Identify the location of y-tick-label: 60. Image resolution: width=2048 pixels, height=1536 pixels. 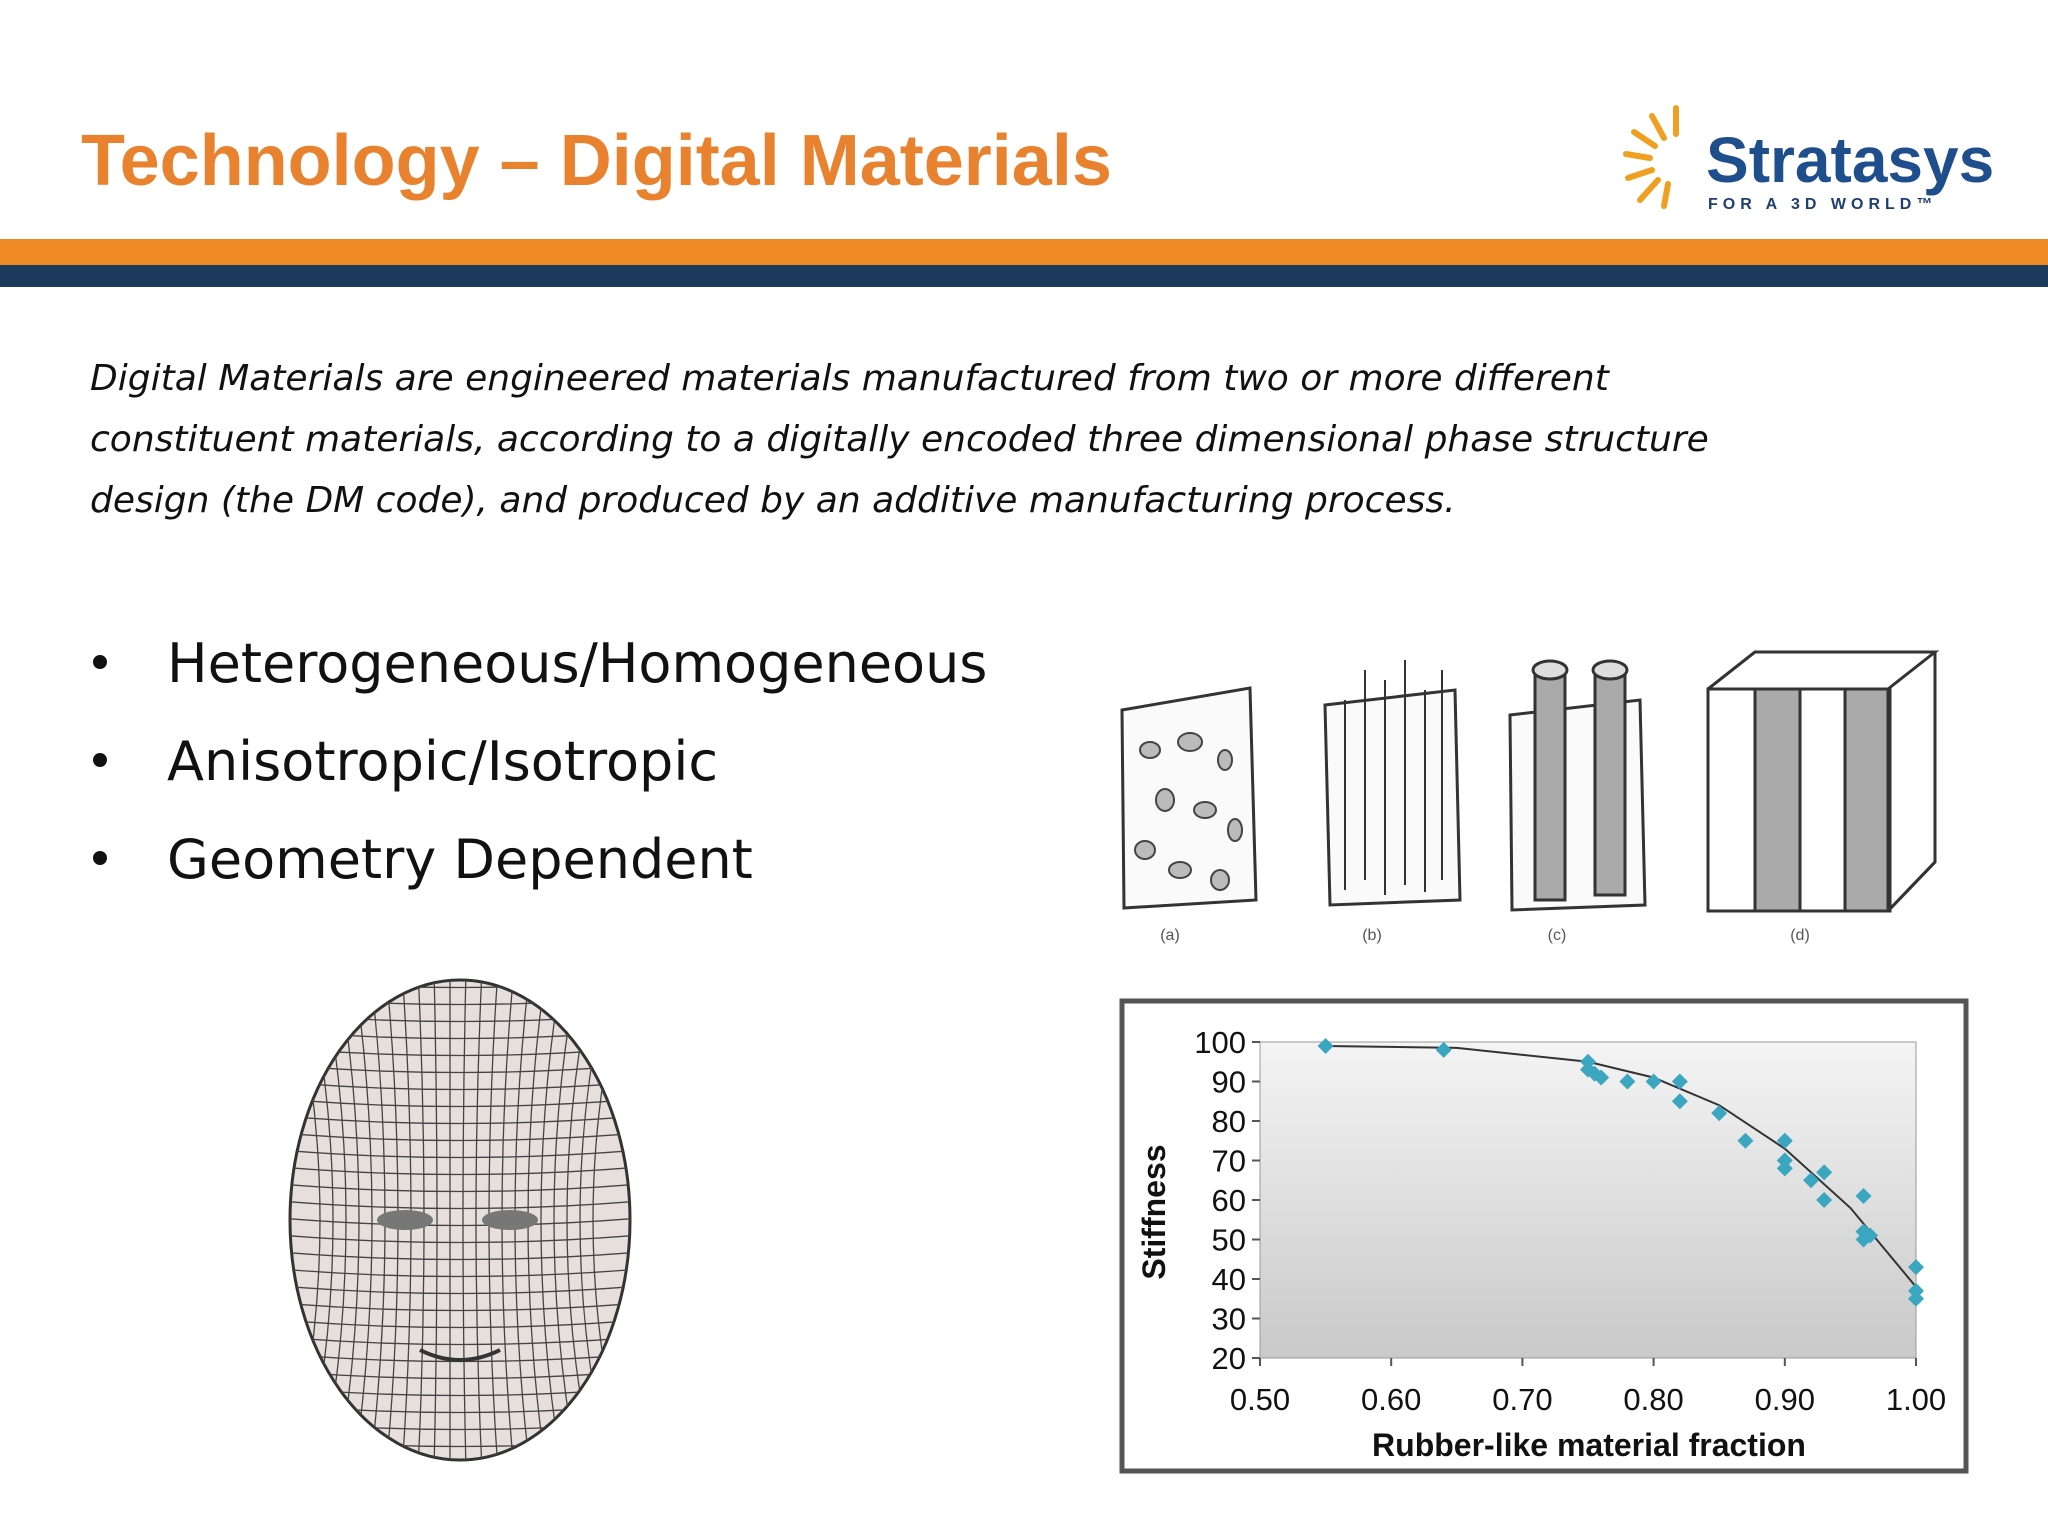
(1229, 1200).